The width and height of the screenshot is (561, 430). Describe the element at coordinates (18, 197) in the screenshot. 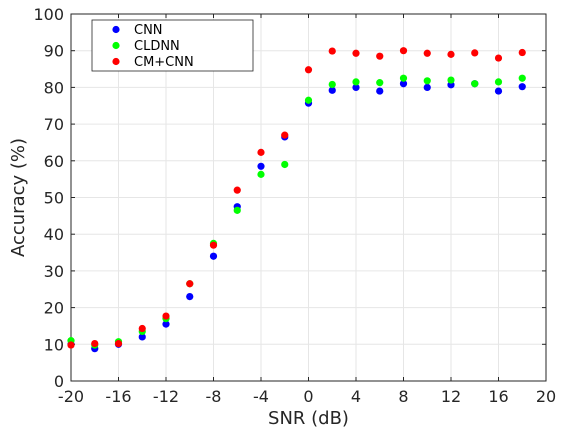

I see `y-axis-label: Accuracy (%)` at that location.